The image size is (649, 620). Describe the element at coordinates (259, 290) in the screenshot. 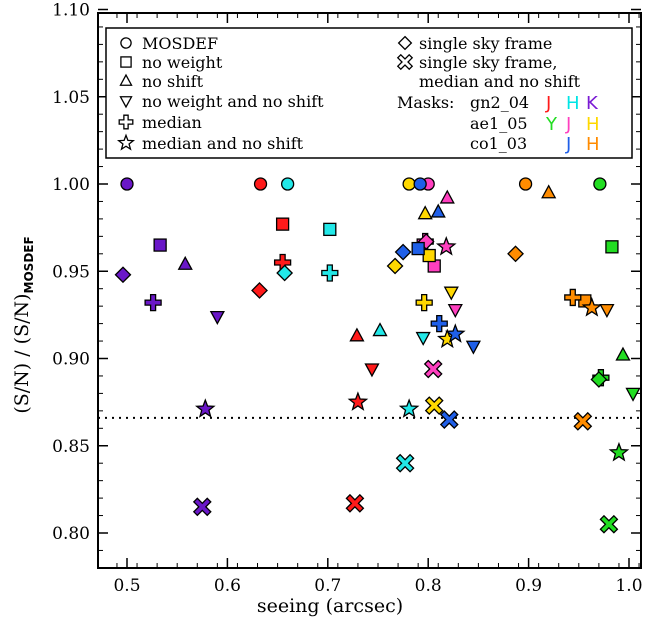

I see `gn2_04-J-diamond-marker` at that location.